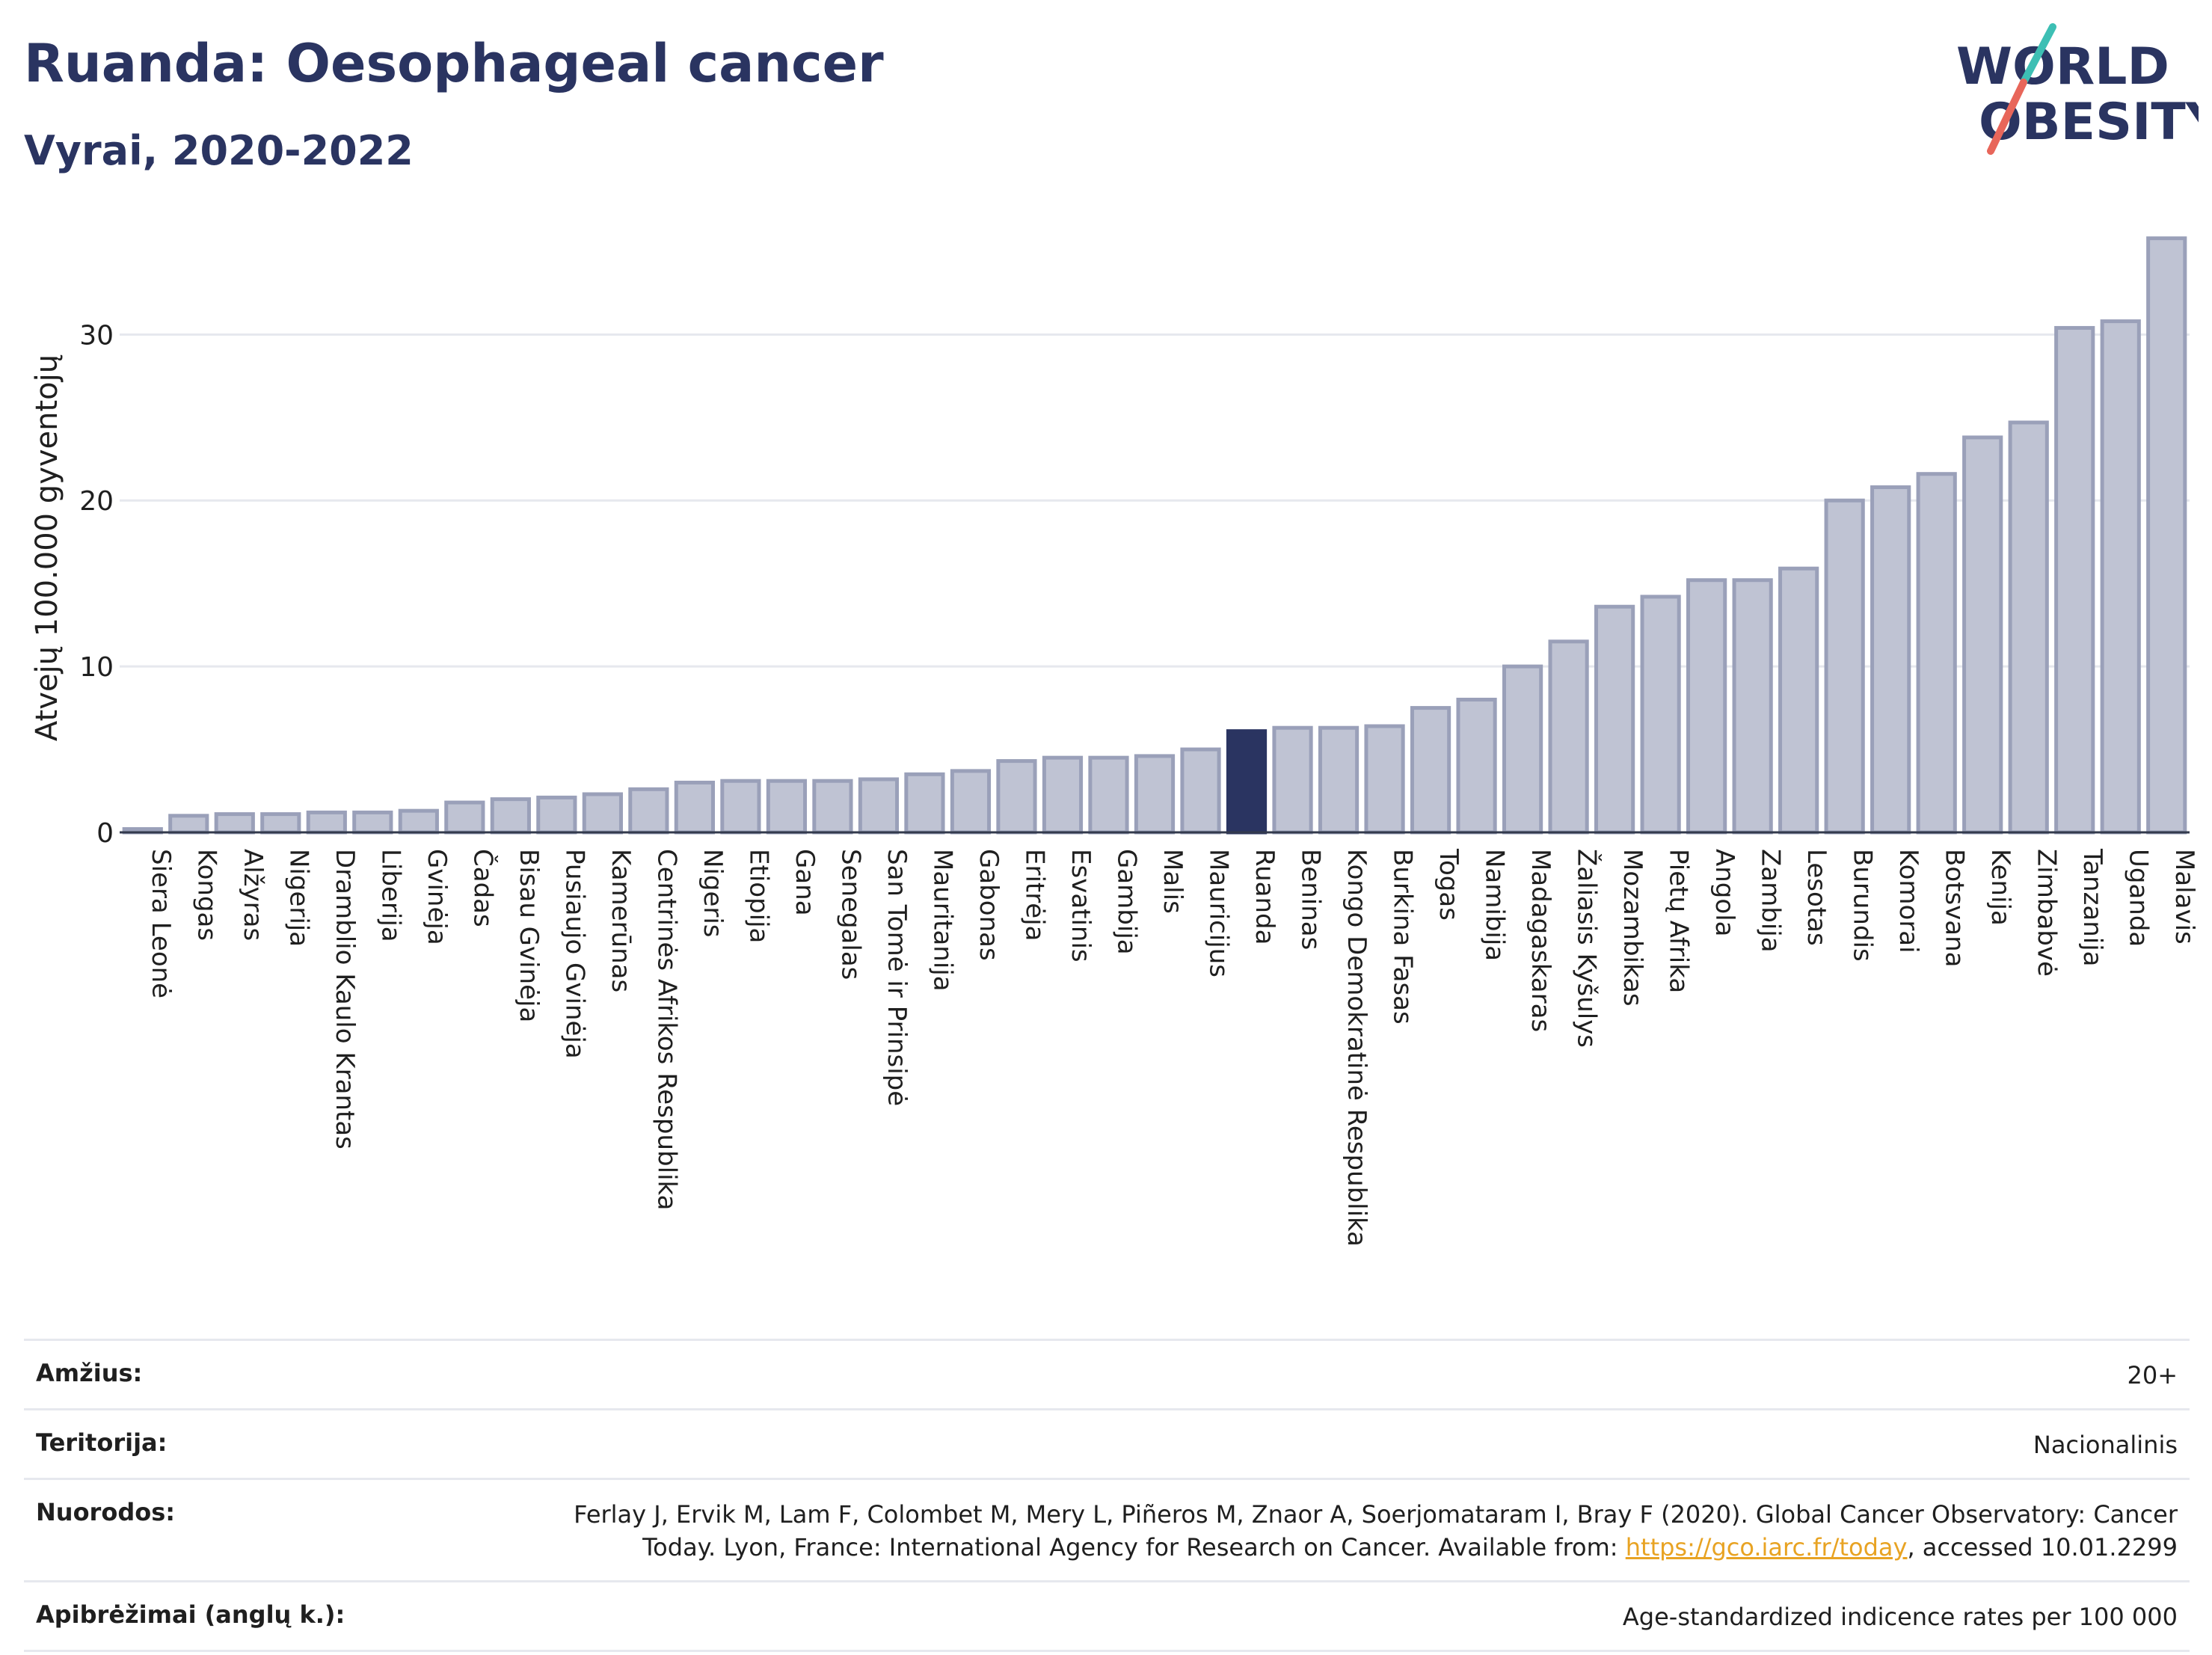 The image size is (2212, 1655). What do you see at coordinates (666, 1029) in the screenshot?
I see `x-tick-label: Centrinės Afrikos Respublika` at bounding box center [666, 1029].